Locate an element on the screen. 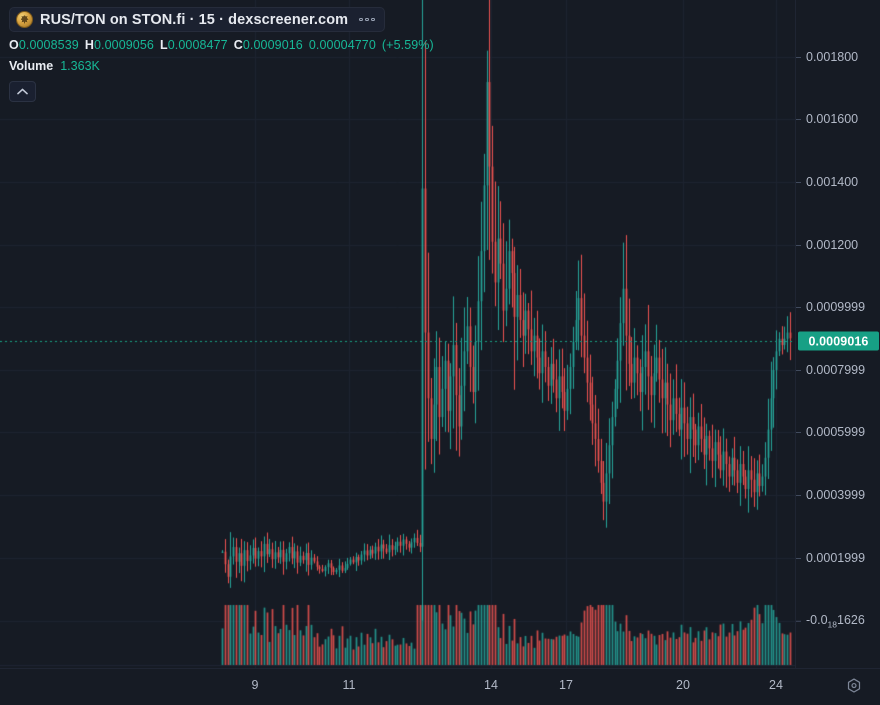  time-tick: 9 is located at coordinates (255, 685).